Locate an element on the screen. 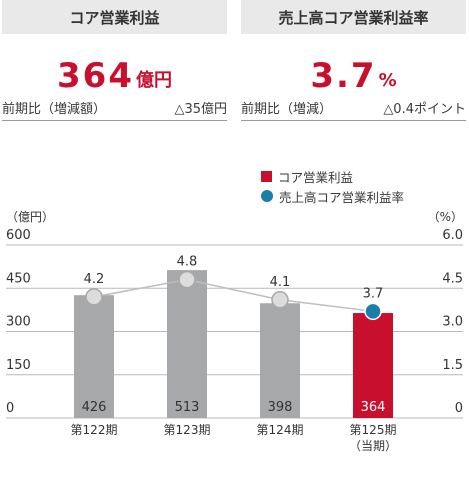  card-compare-label: 前期比（増減） is located at coordinates (287, 109).